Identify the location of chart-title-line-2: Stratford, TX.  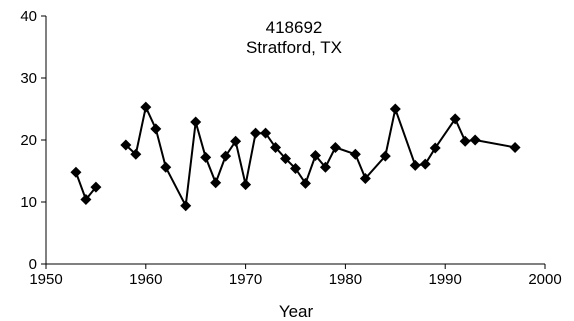
(294, 47).